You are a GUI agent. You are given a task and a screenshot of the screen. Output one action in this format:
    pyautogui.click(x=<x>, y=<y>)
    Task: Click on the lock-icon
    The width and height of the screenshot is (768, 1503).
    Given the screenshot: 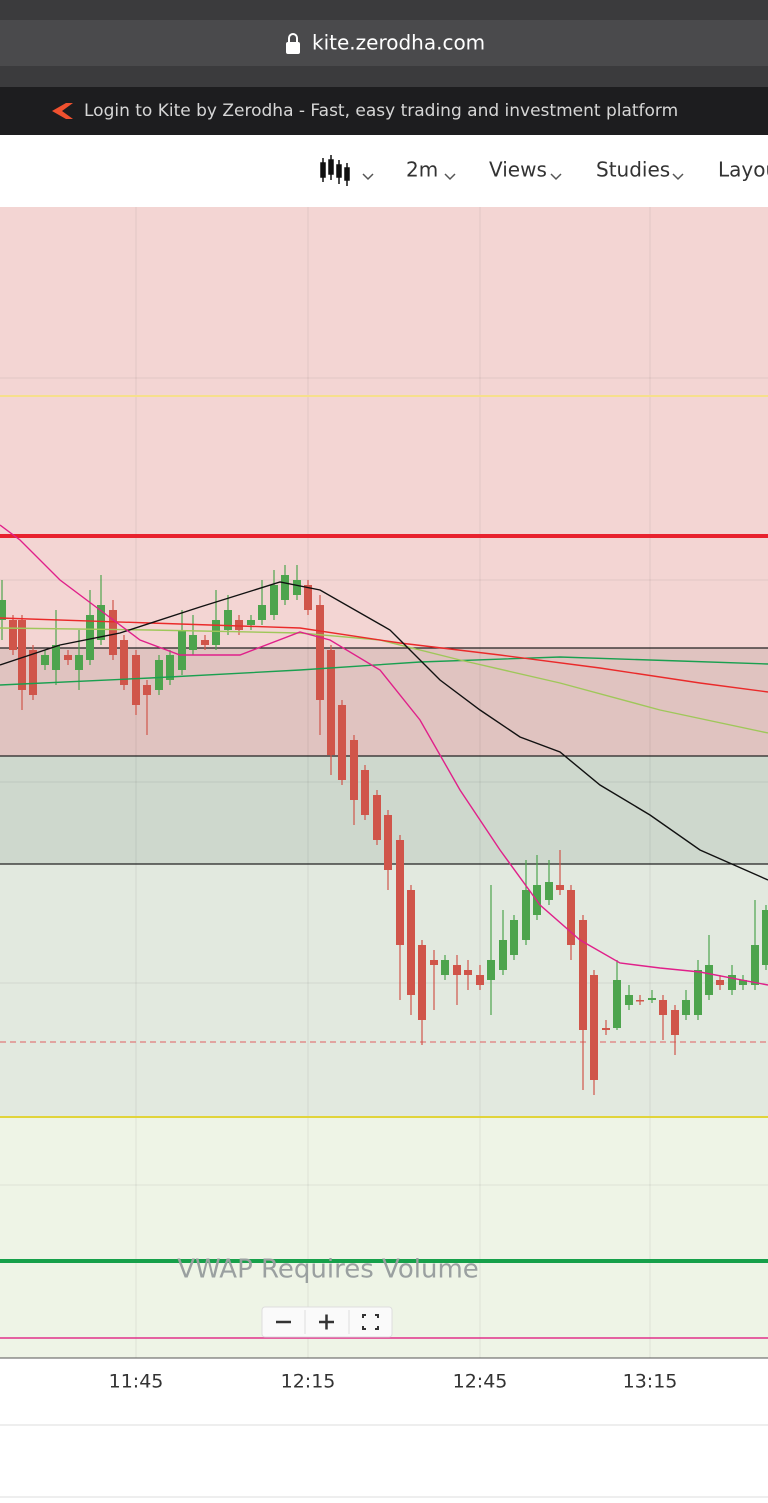 What is the action you would take?
    pyautogui.click(x=293, y=43)
    